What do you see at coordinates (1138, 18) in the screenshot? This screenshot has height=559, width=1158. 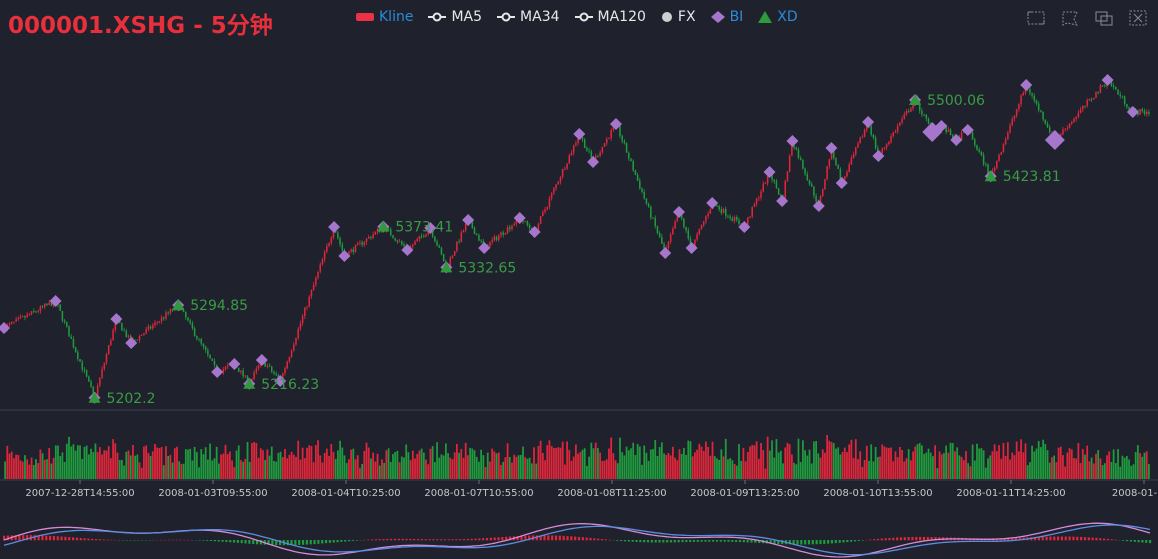 I see `restore-icon` at bounding box center [1138, 18].